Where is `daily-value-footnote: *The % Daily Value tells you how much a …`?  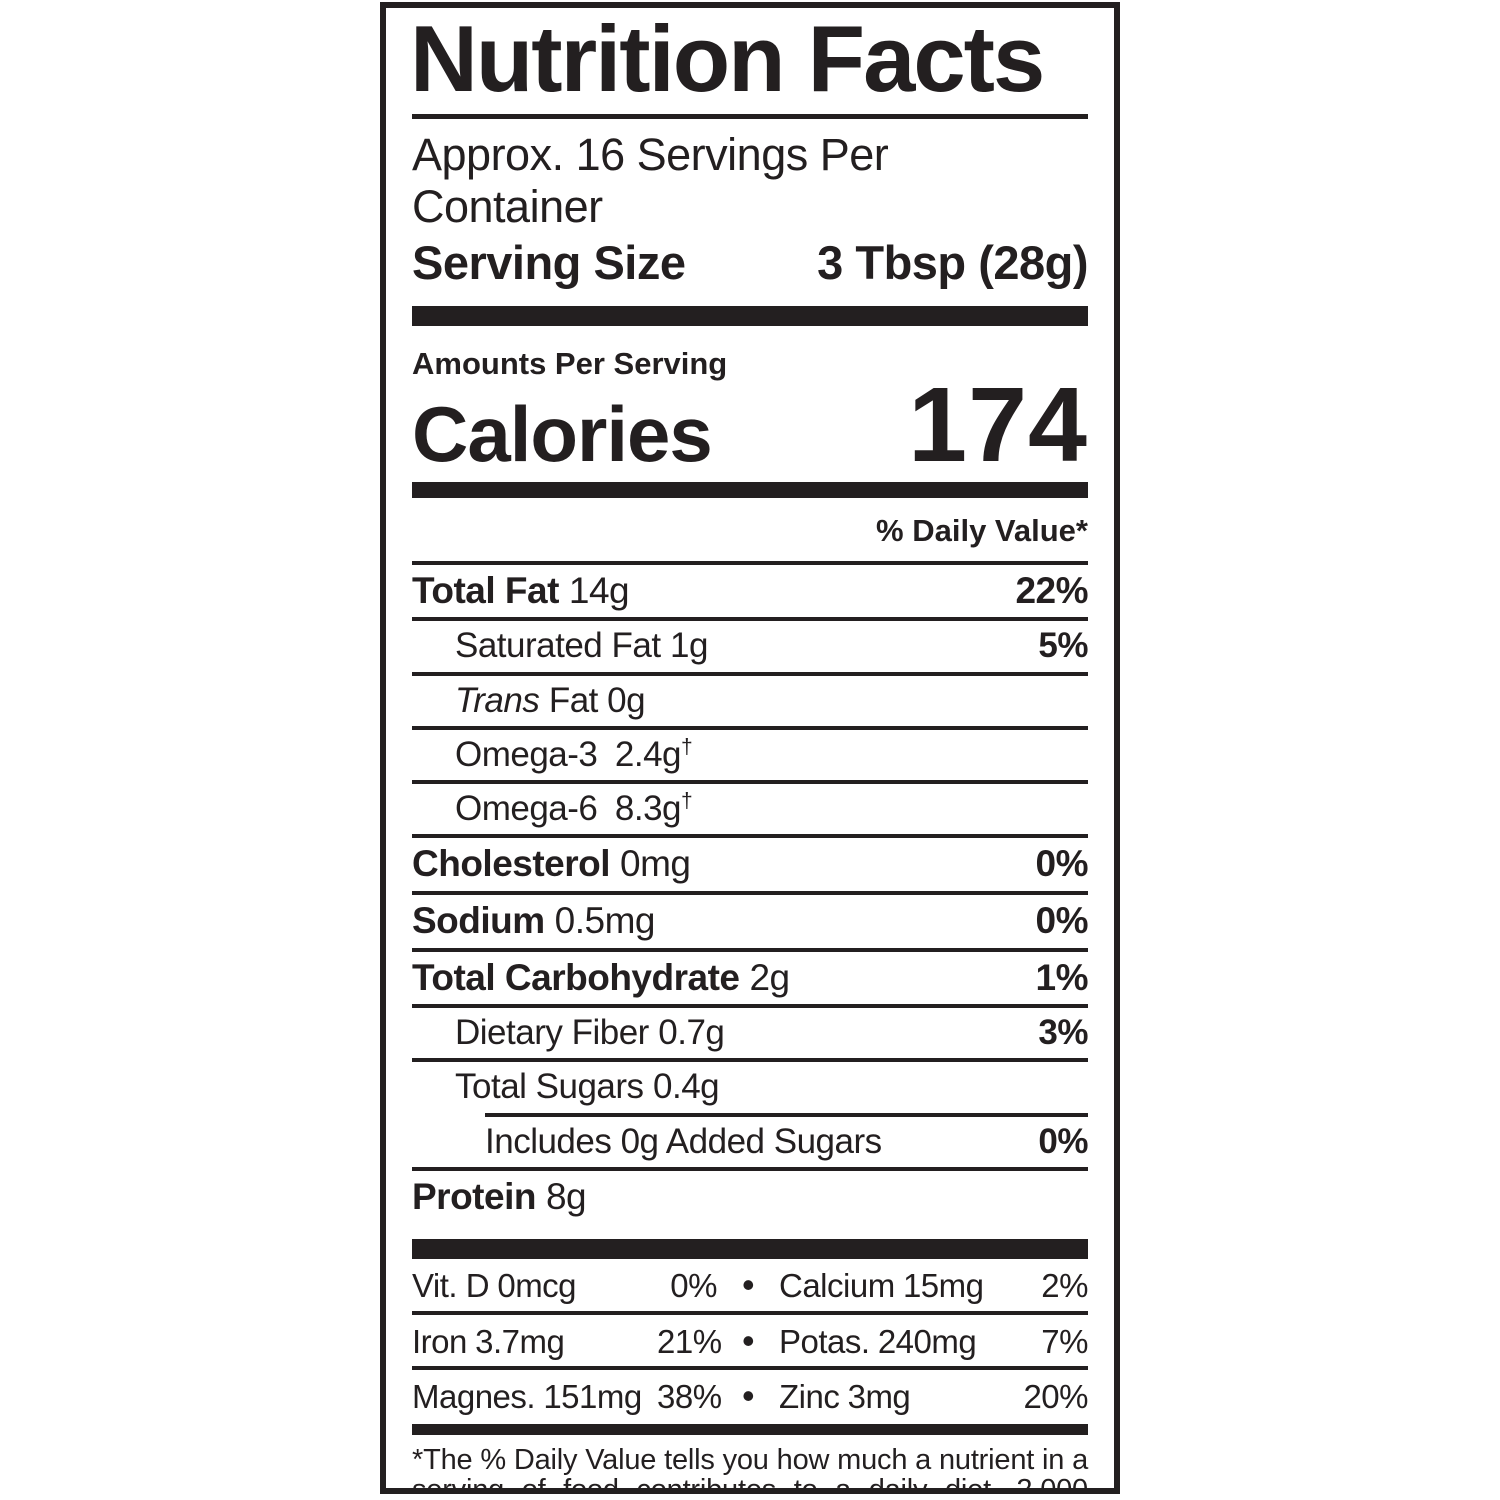 daily-value-footnote: *The % Daily Value tells you how much a … is located at coordinates (750, 1468).